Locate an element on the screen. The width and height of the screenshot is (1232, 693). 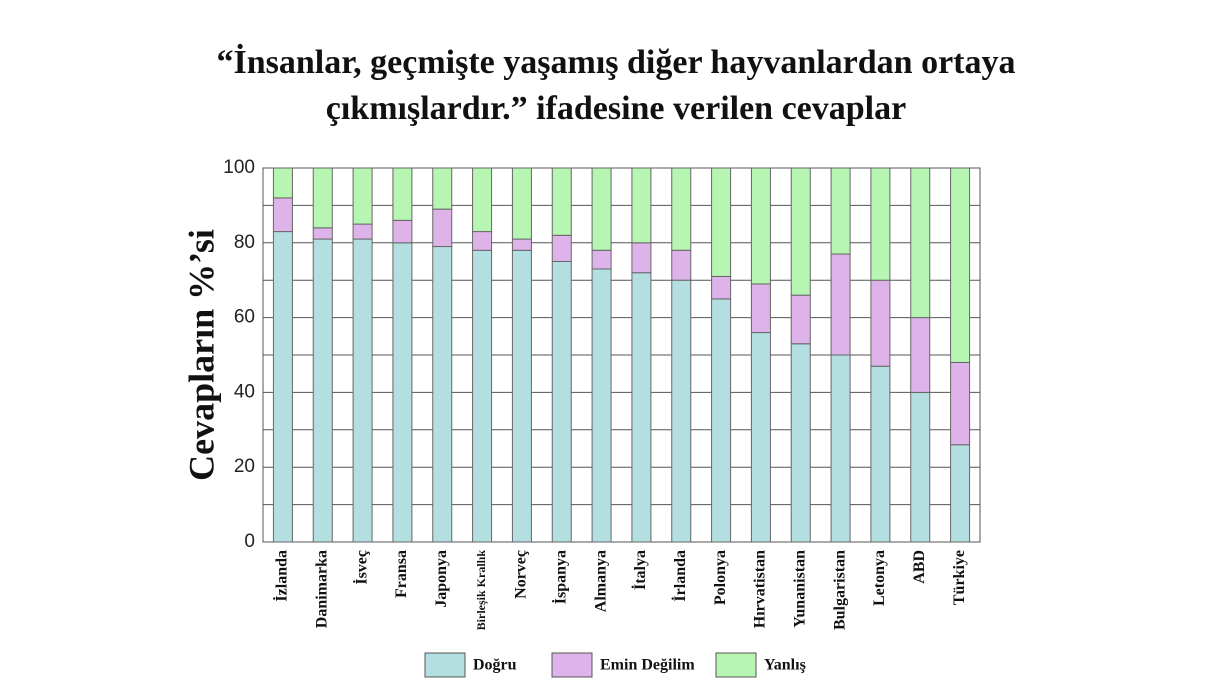
legend-label: Yanlış is located at coordinates (785, 665).